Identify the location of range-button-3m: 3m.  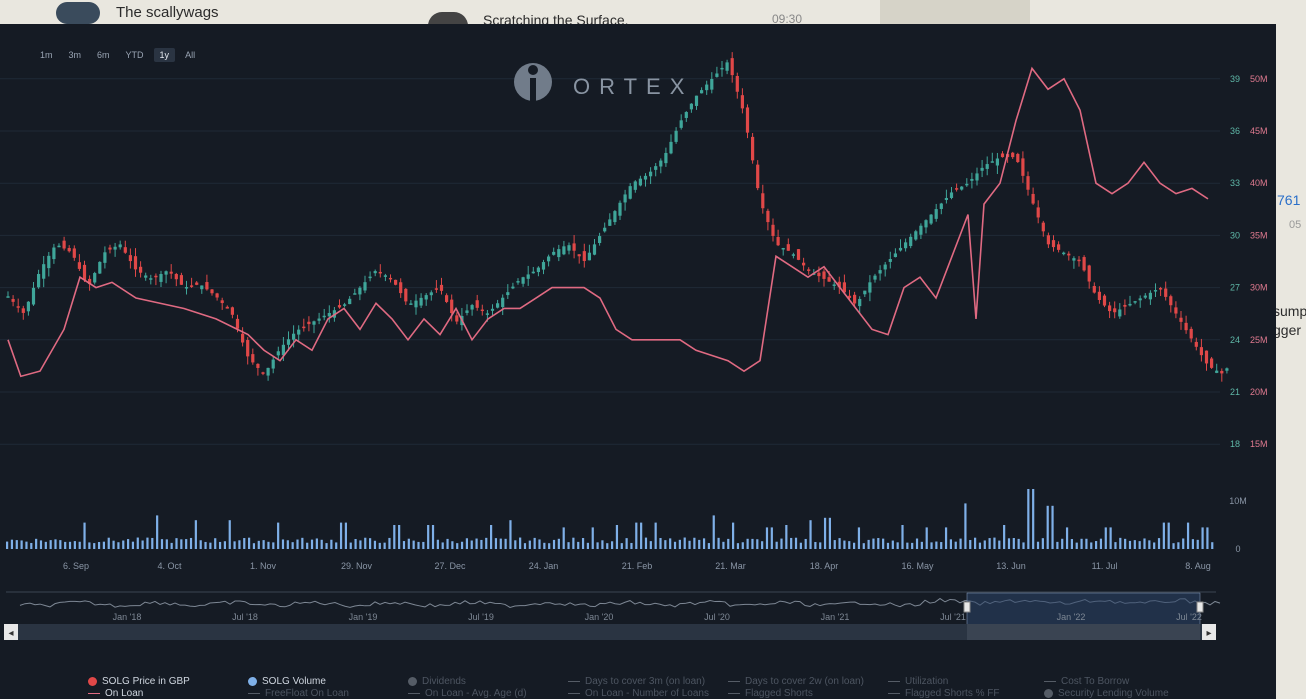
(75, 55).